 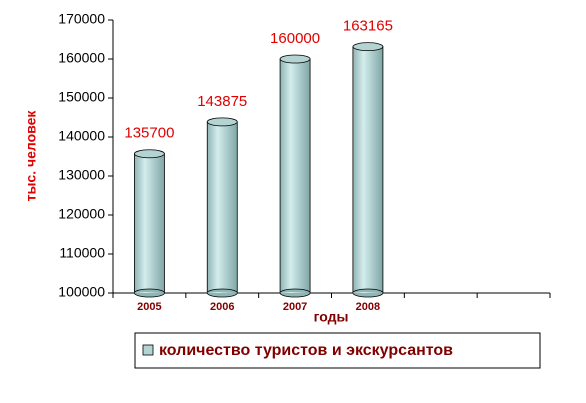 What do you see at coordinates (295, 38) in the screenshot?
I see `value-label: 160000` at bounding box center [295, 38].